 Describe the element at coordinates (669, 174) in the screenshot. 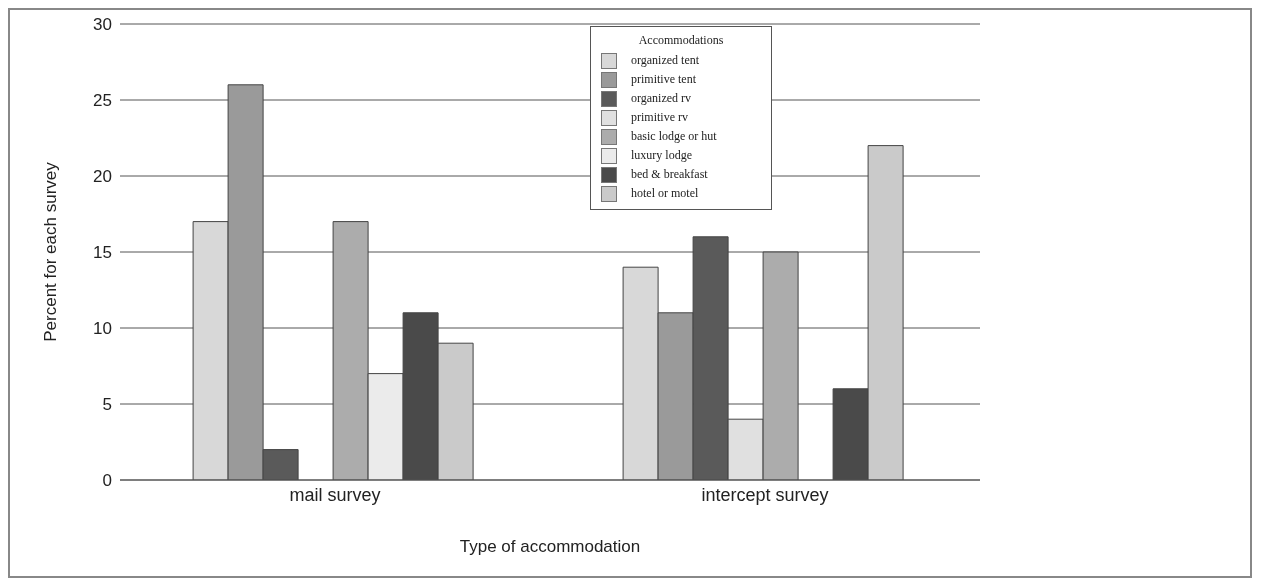

I see `legend-label: bed & breakfast` at that location.